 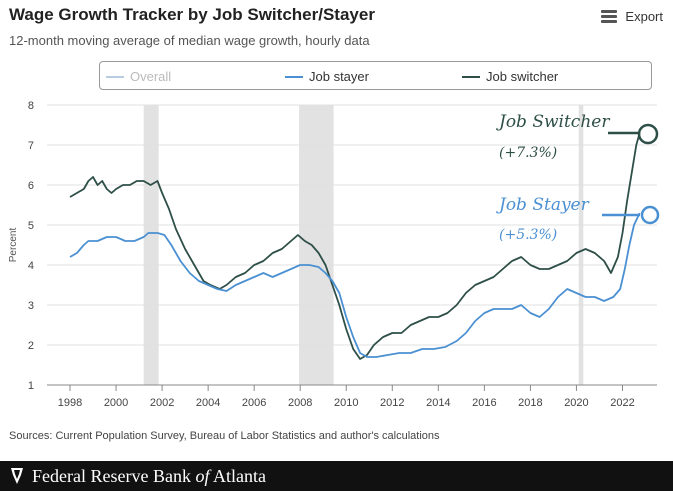 What do you see at coordinates (208, 403) in the screenshot?
I see `x-tick-label-2004: 2004` at bounding box center [208, 403].